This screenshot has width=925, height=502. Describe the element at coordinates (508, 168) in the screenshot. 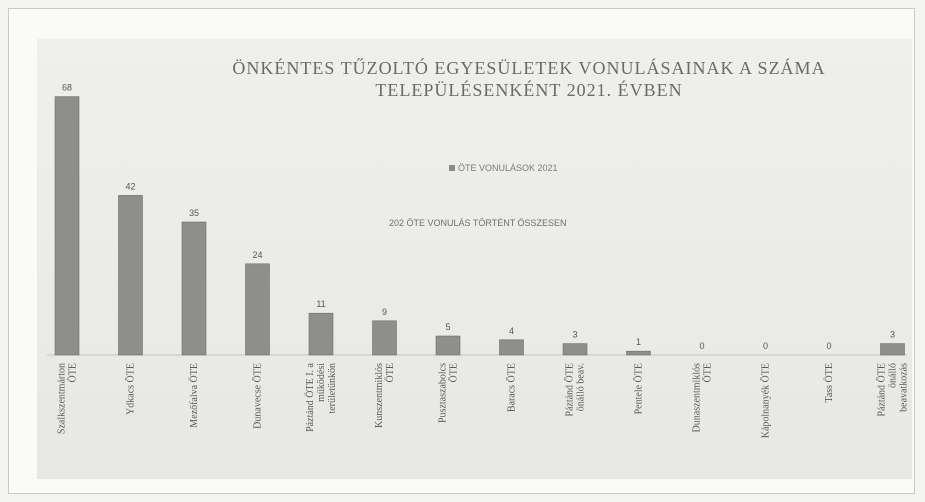

I see `legend-label: ÖTE VONULÁSOK 2021` at that location.